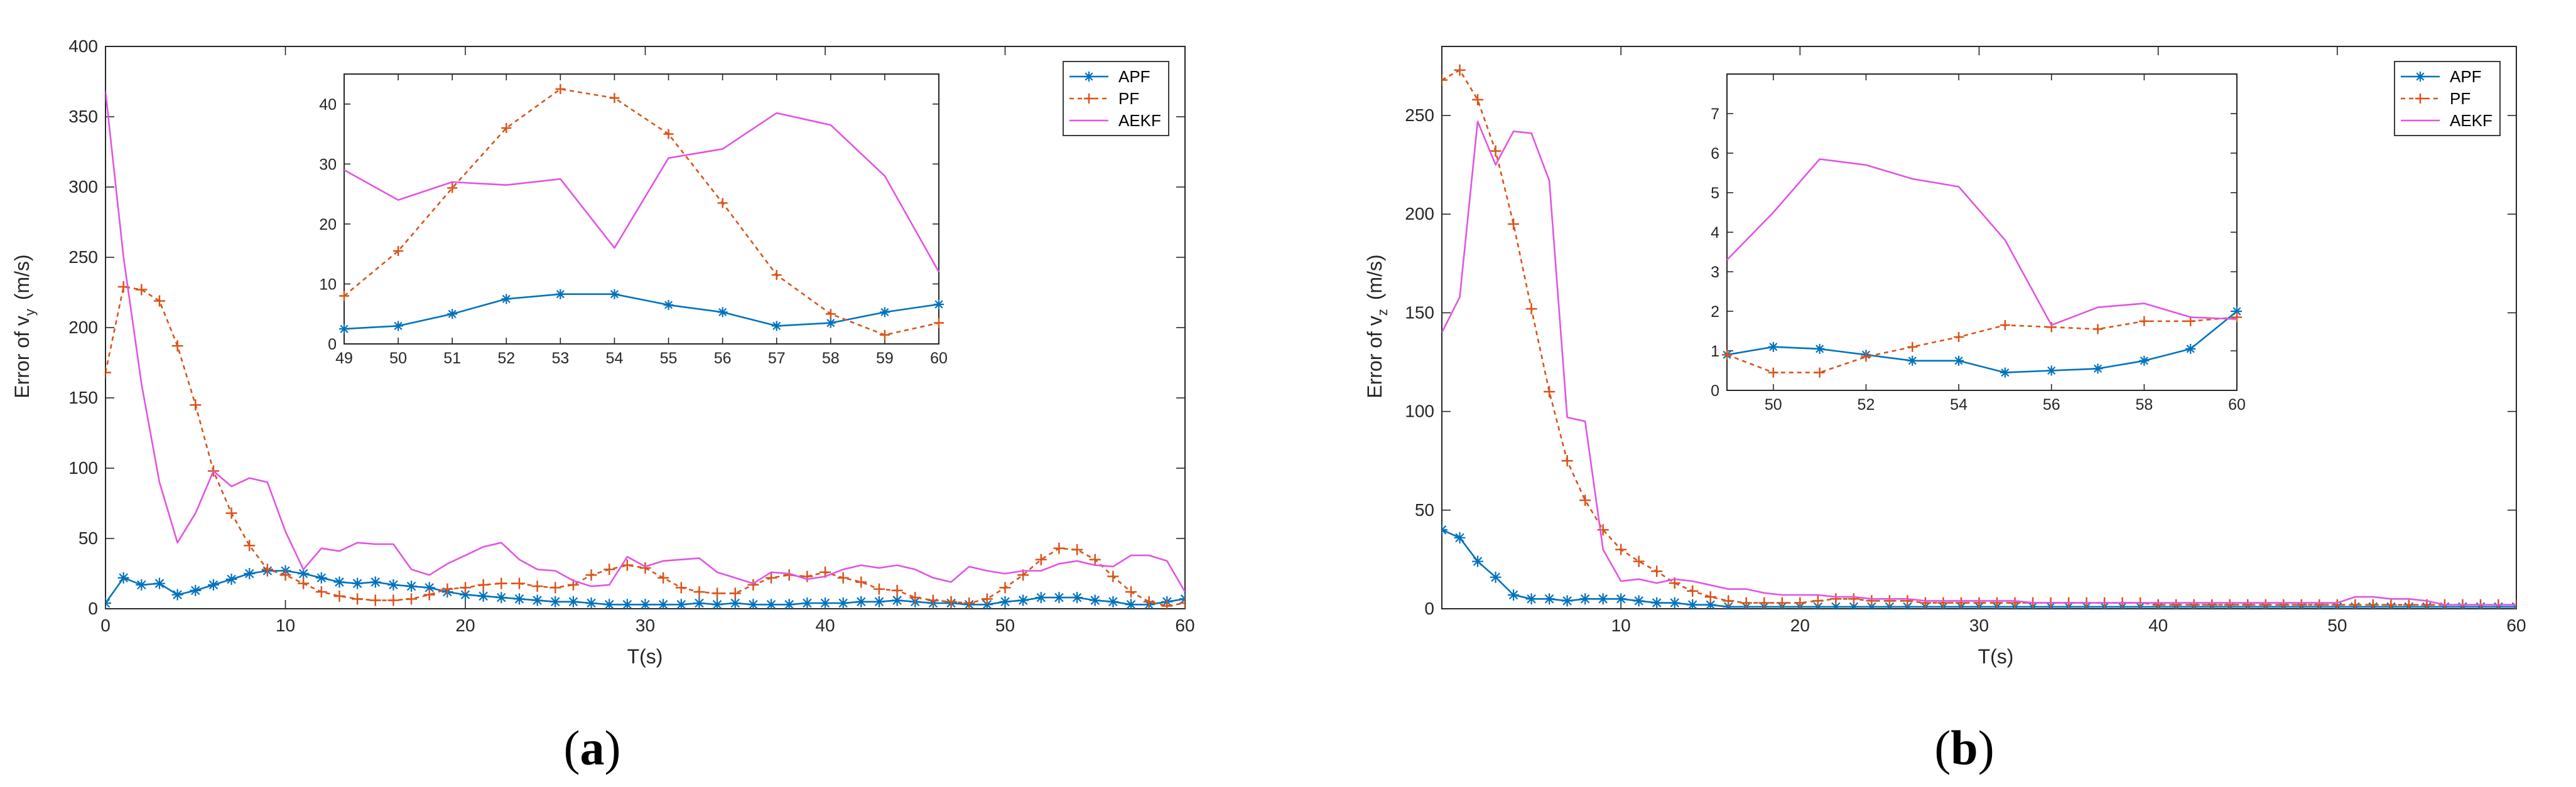  Describe the element at coordinates (885, 358) in the screenshot. I see `chart-a-inset-x-tick-label: 59` at that location.